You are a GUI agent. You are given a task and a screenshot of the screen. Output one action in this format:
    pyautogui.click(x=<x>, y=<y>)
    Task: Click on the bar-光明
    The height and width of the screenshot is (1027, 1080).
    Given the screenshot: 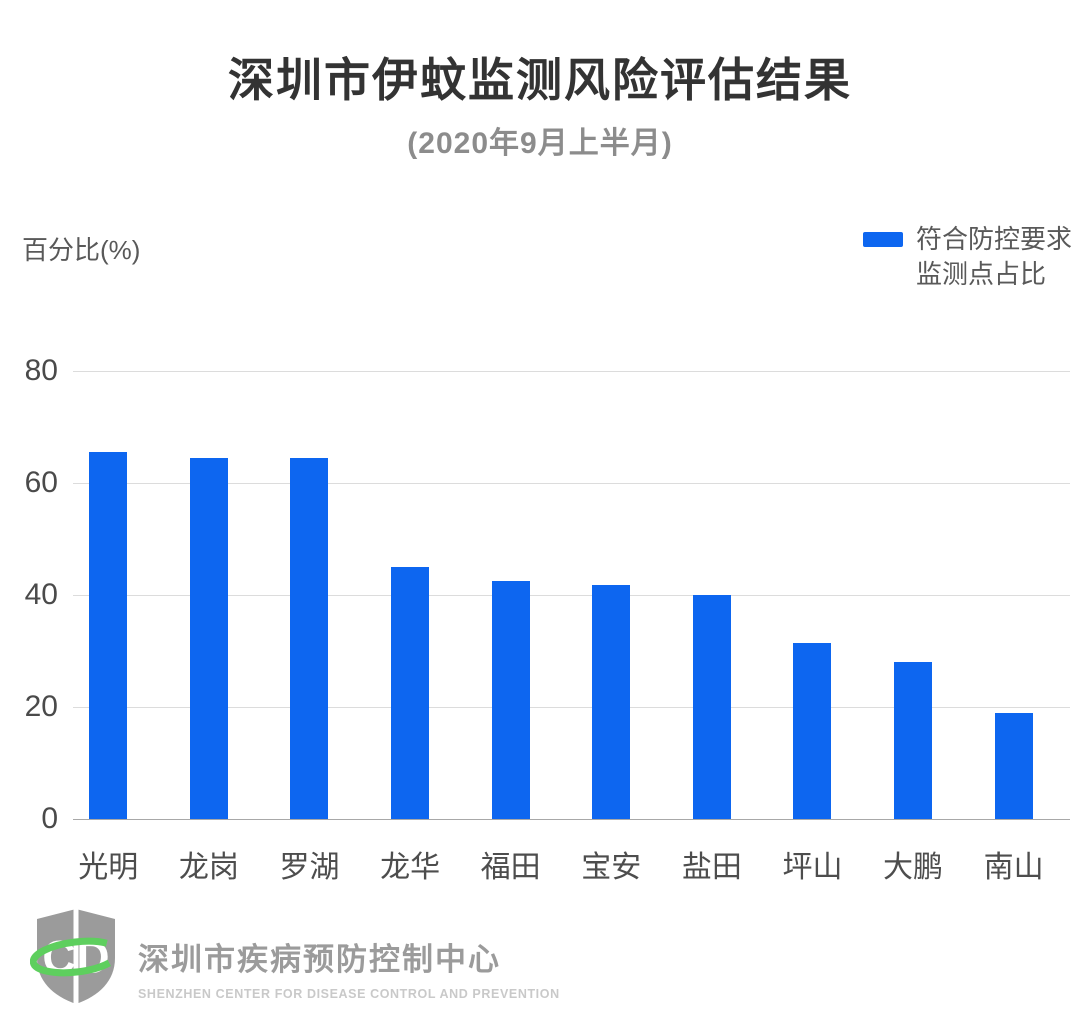 What is the action you would take?
    pyautogui.click(x=108, y=635)
    